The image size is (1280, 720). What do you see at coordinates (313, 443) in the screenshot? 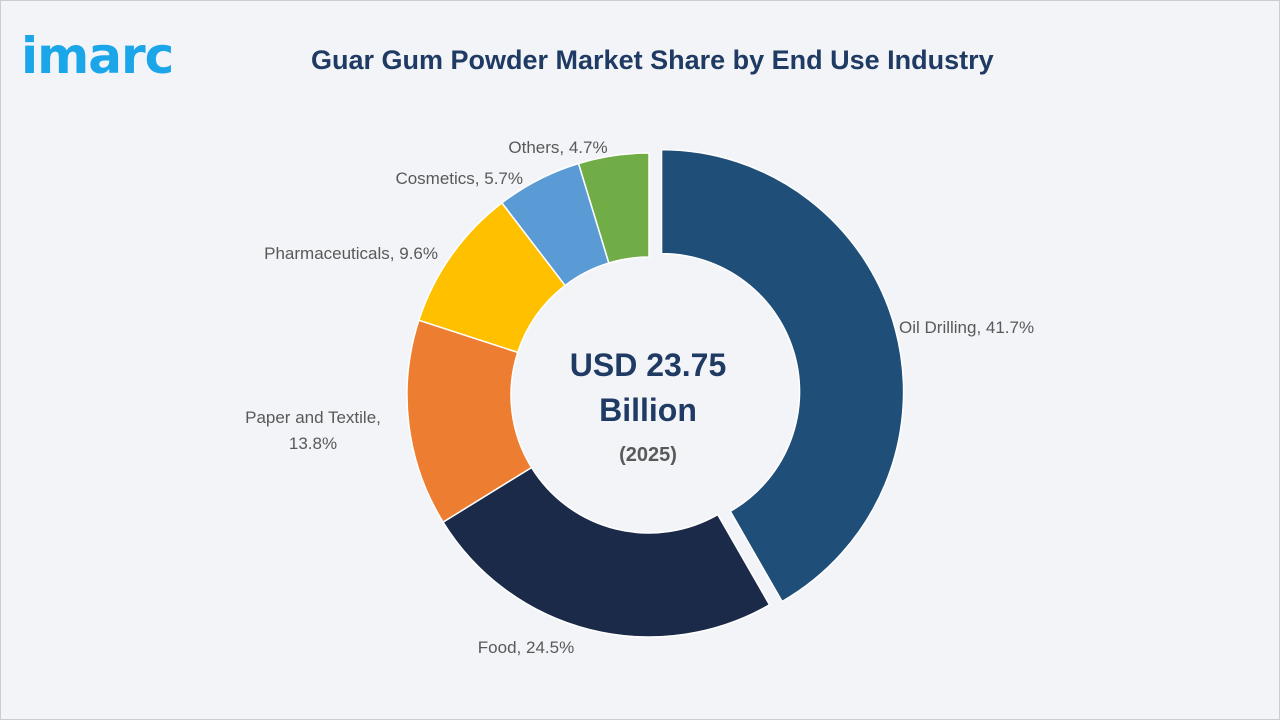
I see `label-paper-textile-value: 13.8%` at bounding box center [313, 443].